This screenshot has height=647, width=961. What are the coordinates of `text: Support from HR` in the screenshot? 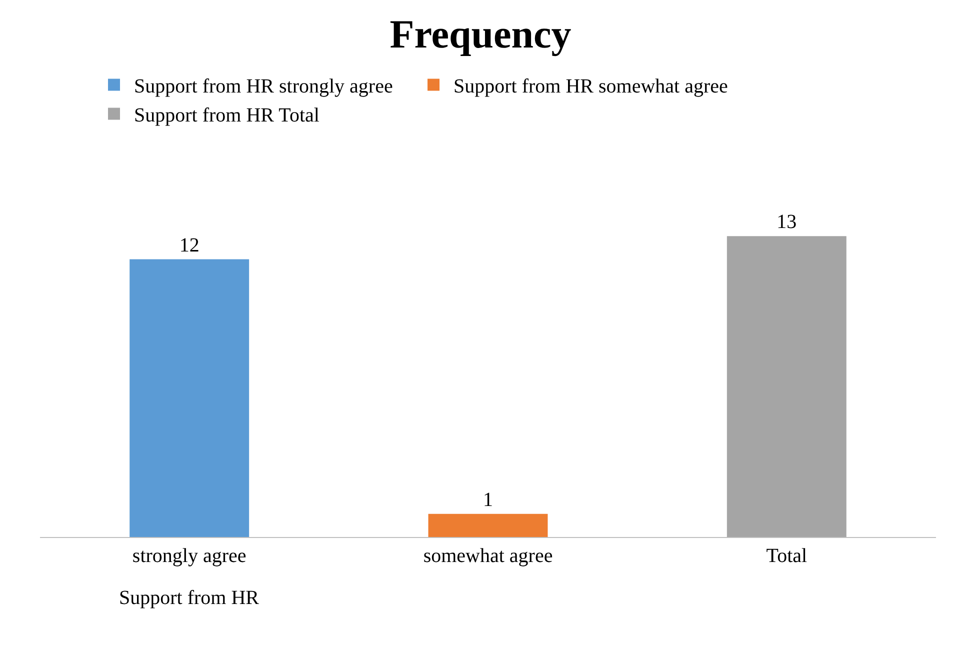 It's located at (189, 598).